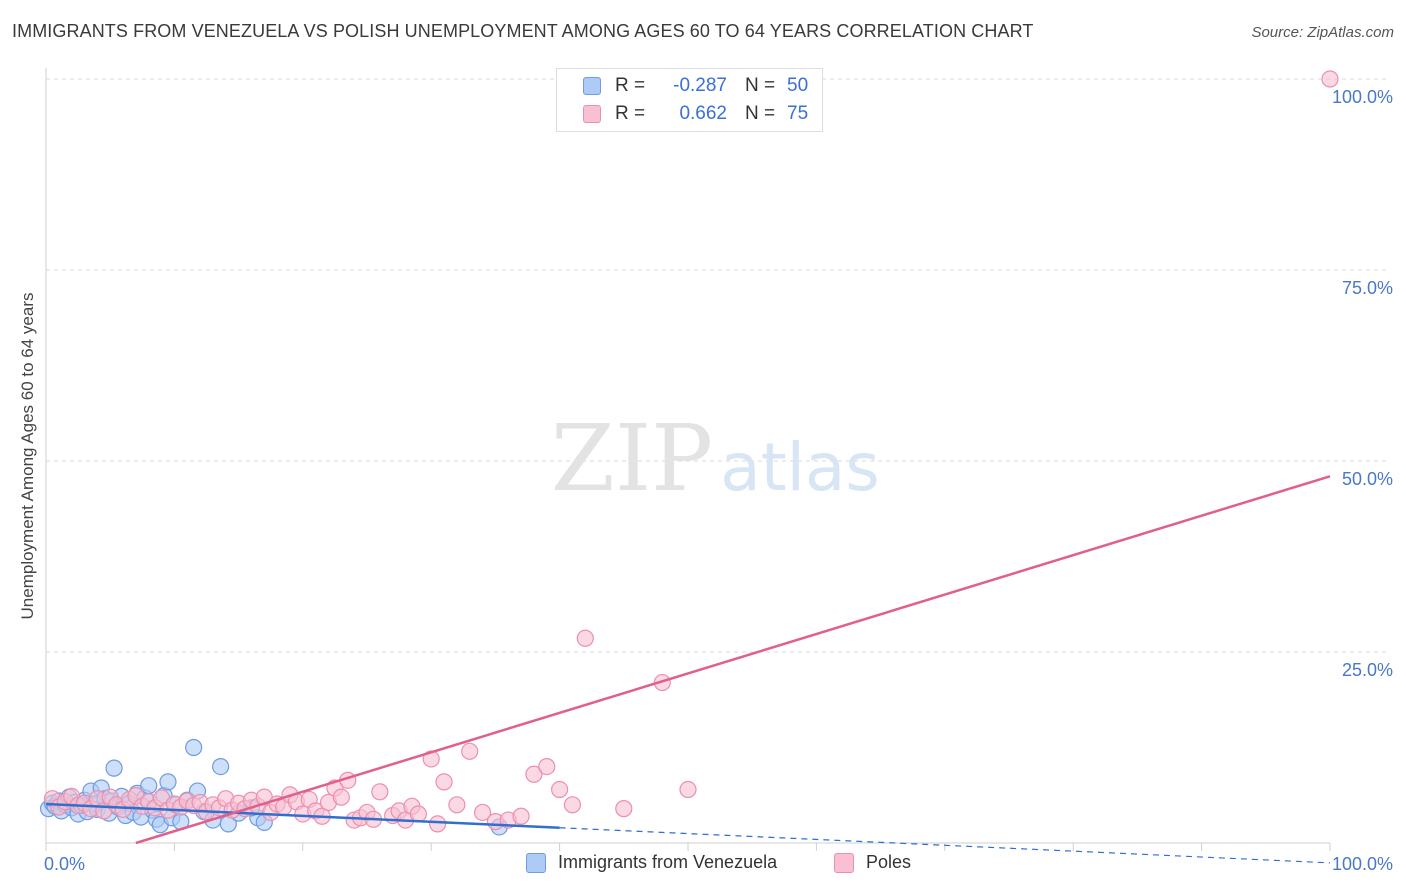 This screenshot has height=892, width=1406. Describe the element at coordinates (800, 467) in the screenshot. I see `watermark-atlas: atlas` at that location.